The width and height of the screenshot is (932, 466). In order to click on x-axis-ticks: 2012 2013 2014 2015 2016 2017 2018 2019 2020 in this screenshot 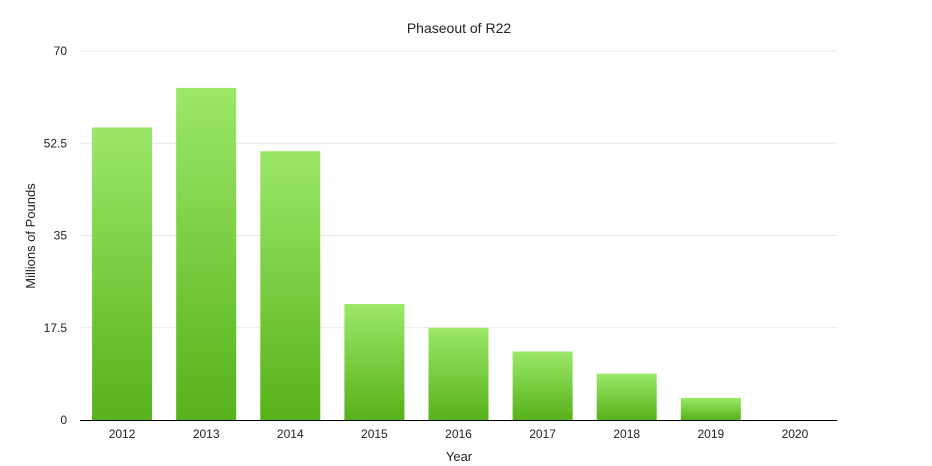, I will do `click(459, 434)`.